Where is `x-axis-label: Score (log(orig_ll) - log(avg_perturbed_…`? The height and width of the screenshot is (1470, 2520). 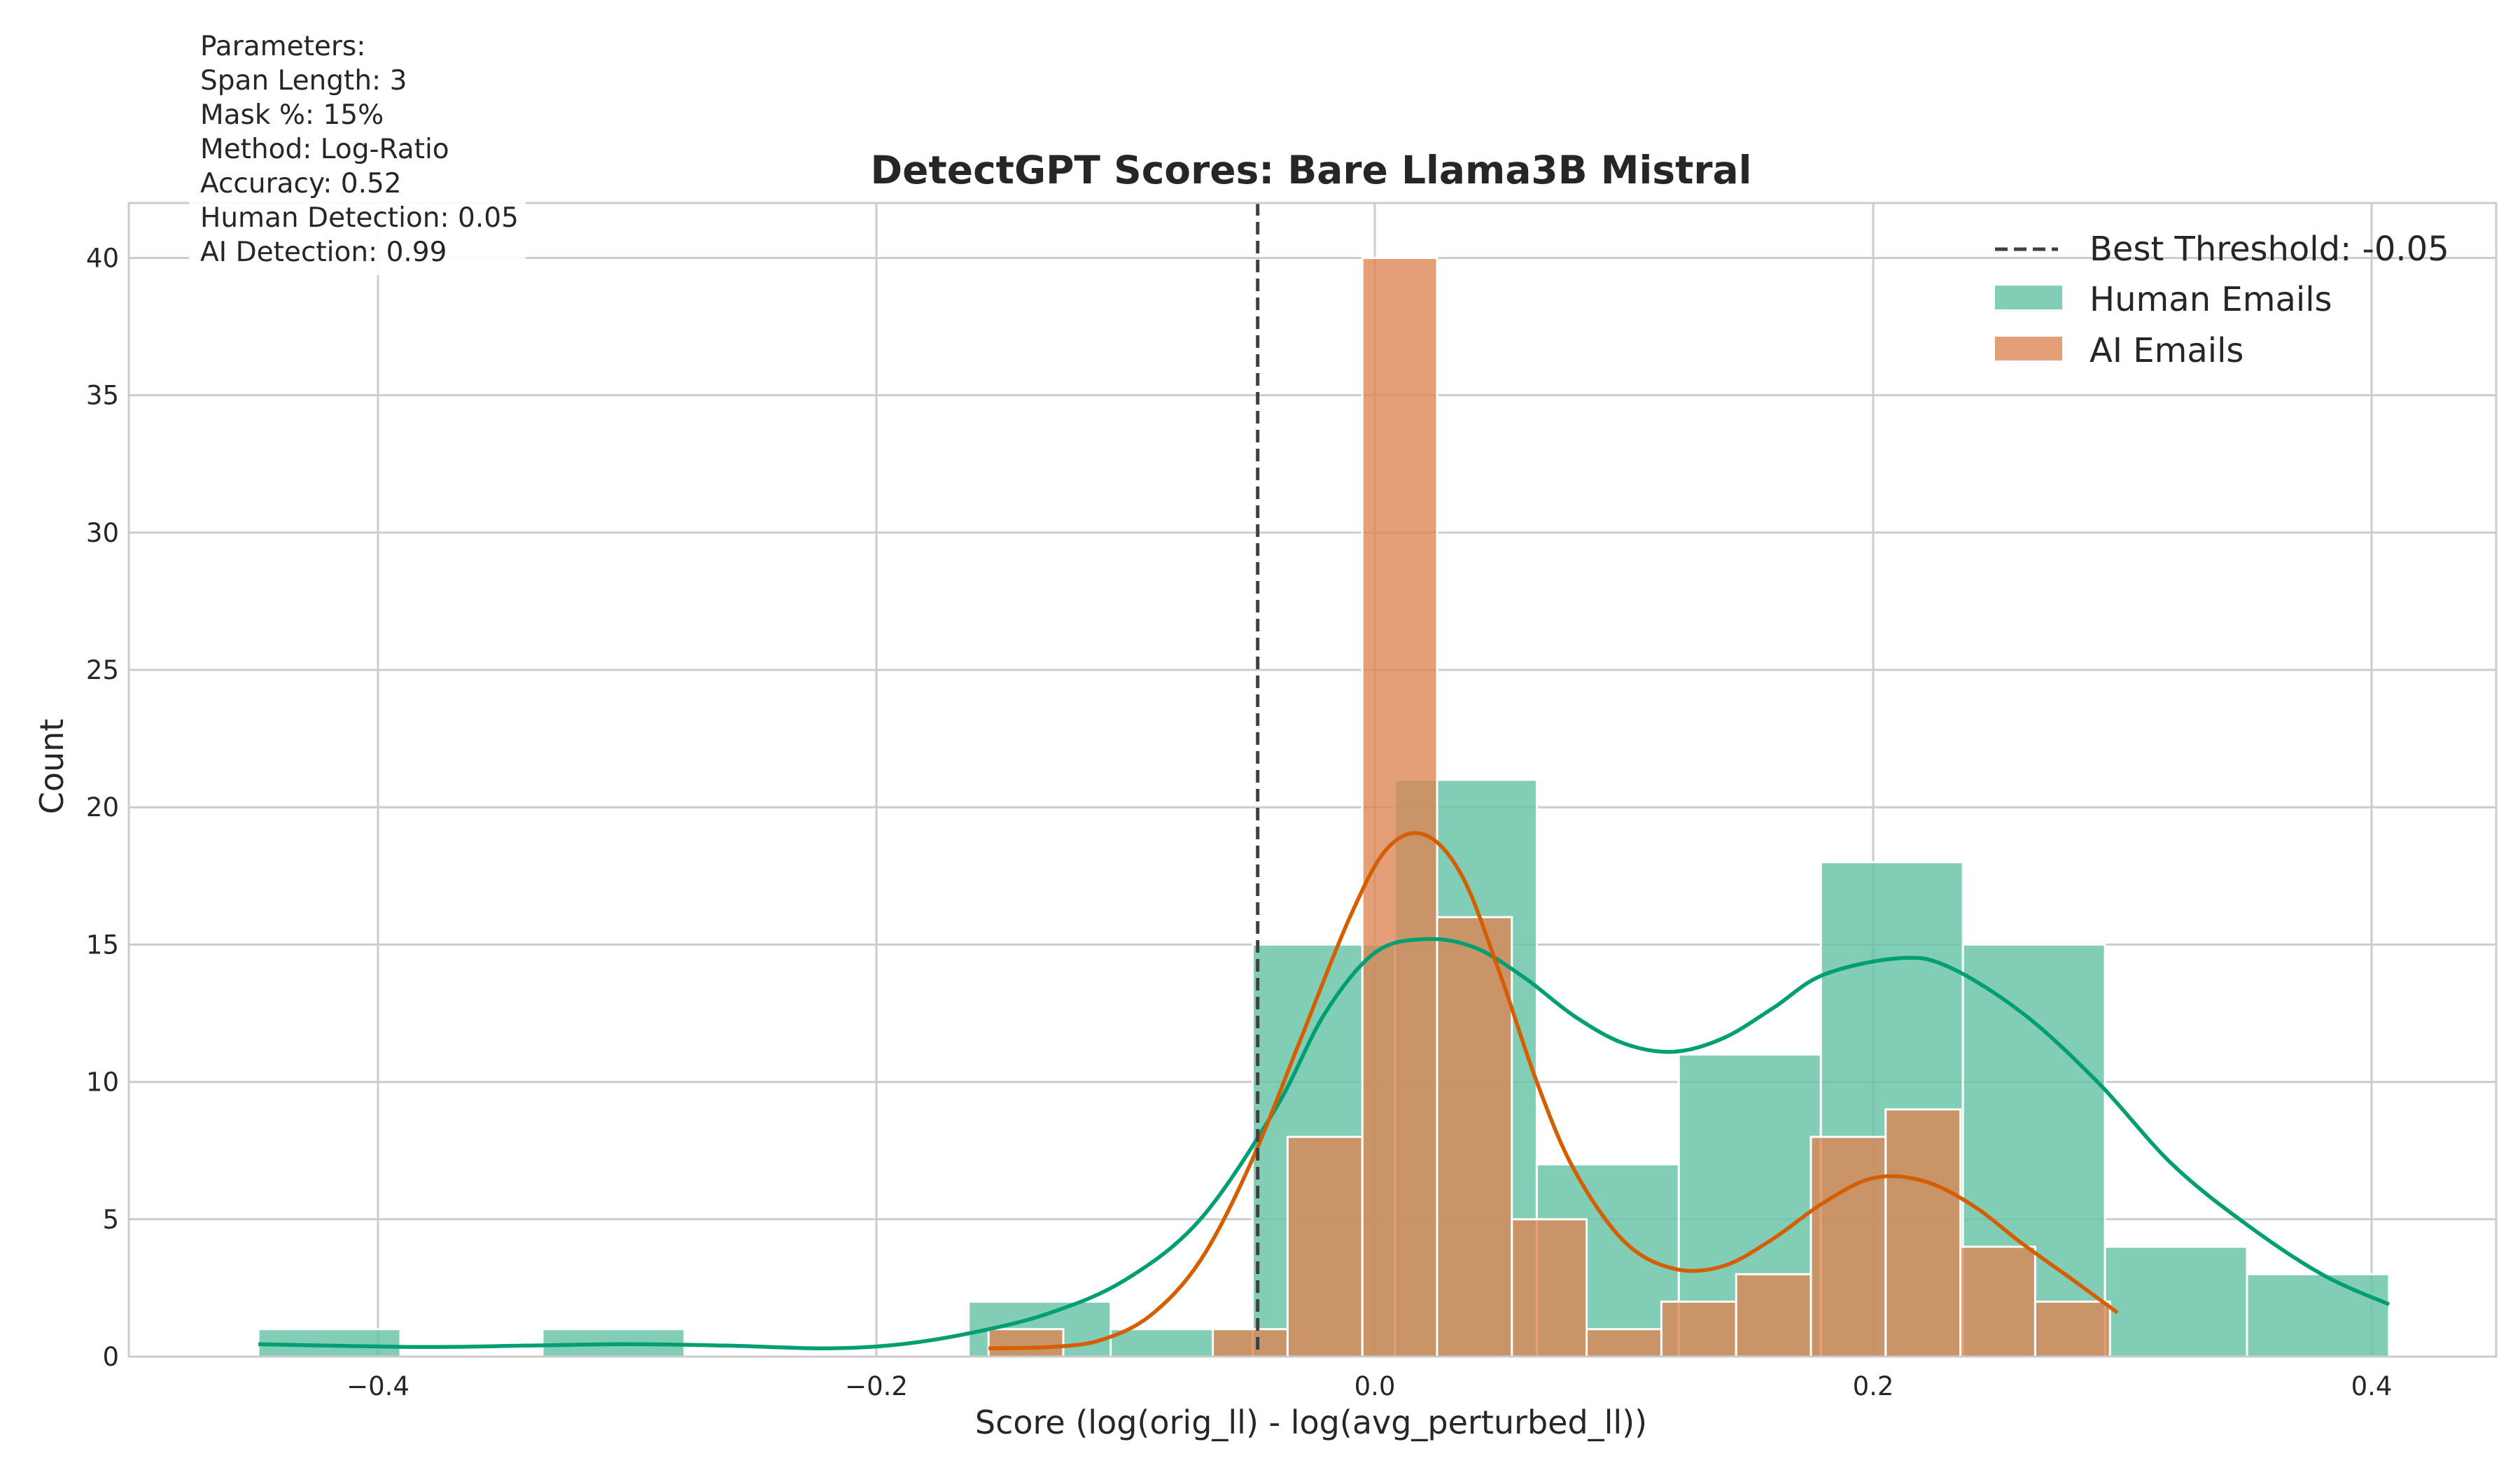
x-axis-label: Score (log(orig_ll) - log(avg_perturbed_… is located at coordinates (1311, 1422).